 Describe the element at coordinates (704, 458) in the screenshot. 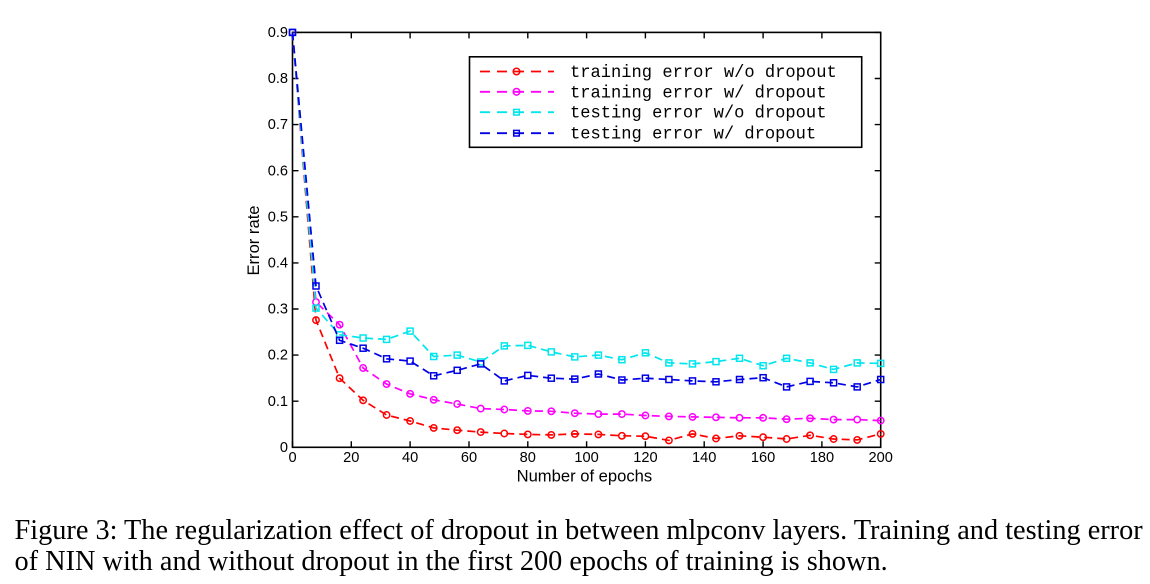

I see `svg-text: 140` at that location.